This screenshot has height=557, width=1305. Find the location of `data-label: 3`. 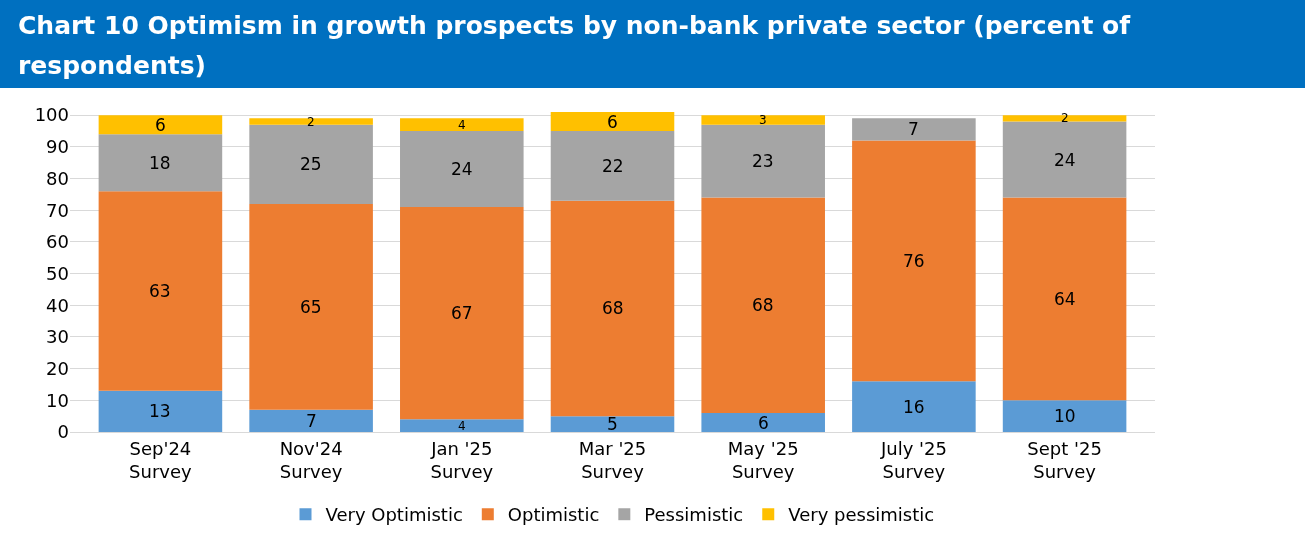

data-label: 3 is located at coordinates (763, 120).